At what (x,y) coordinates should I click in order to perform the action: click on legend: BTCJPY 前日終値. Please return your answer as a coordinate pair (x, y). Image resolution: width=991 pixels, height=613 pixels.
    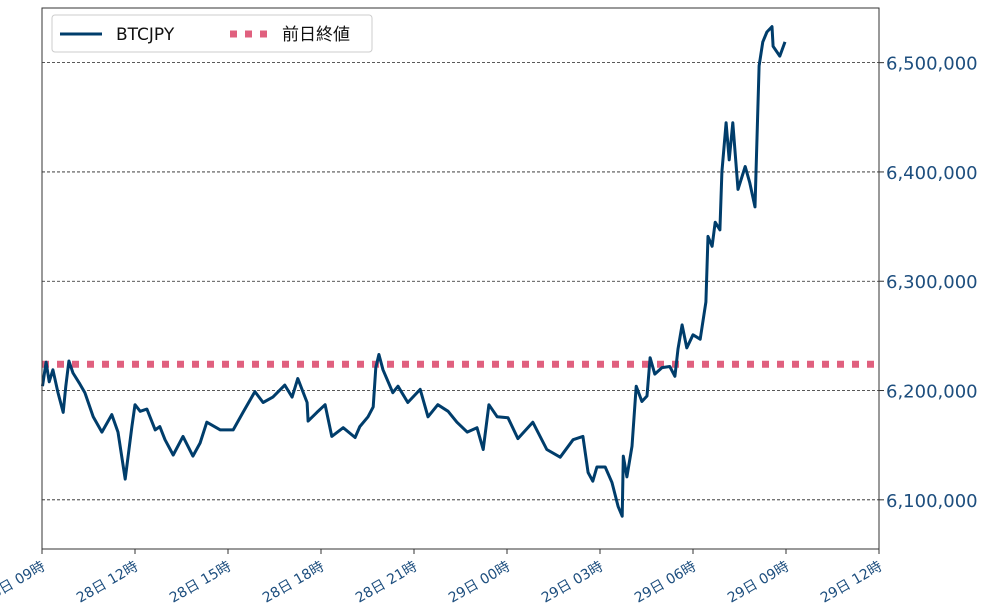
    Looking at the image, I should click on (212, 33).